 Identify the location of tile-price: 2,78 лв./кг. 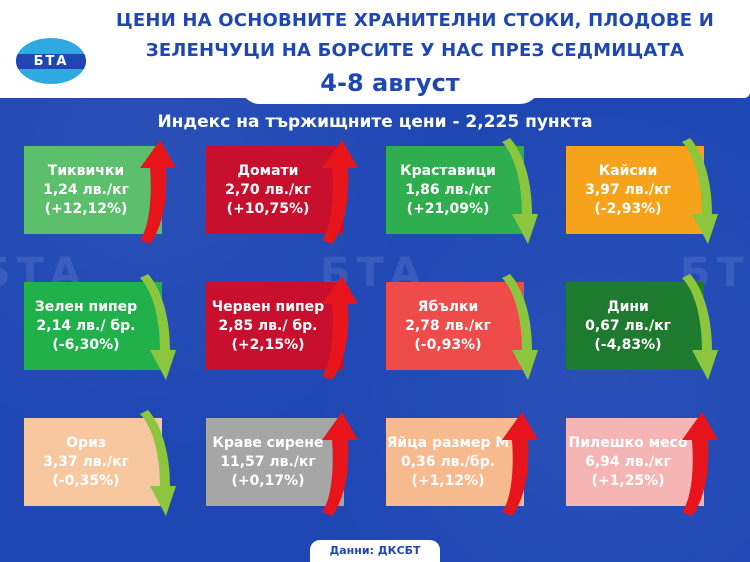
(448, 325).